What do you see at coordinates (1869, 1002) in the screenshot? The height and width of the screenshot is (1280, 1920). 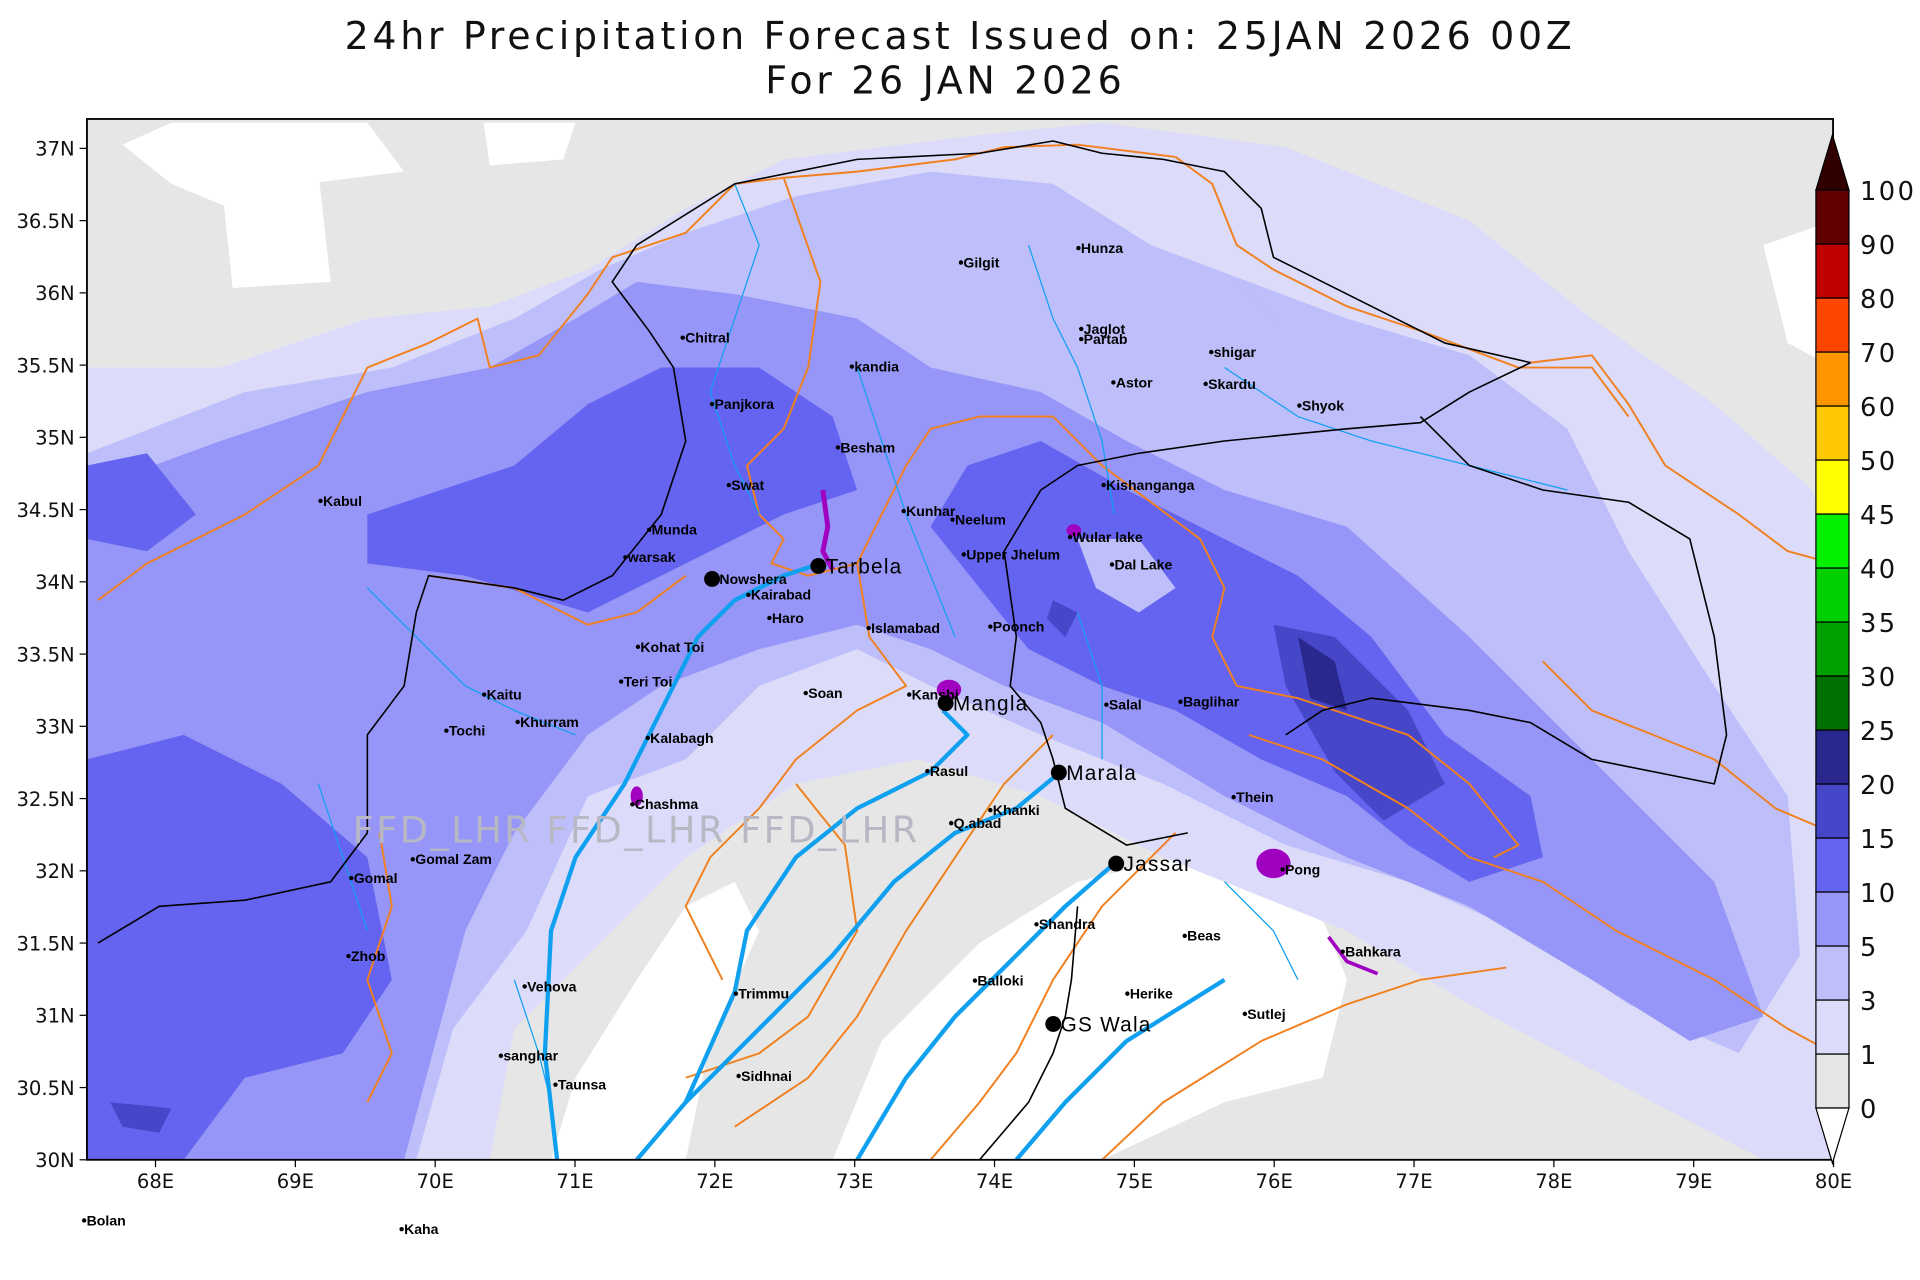 I see `colorbar-label: 3` at bounding box center [1869, 1002].